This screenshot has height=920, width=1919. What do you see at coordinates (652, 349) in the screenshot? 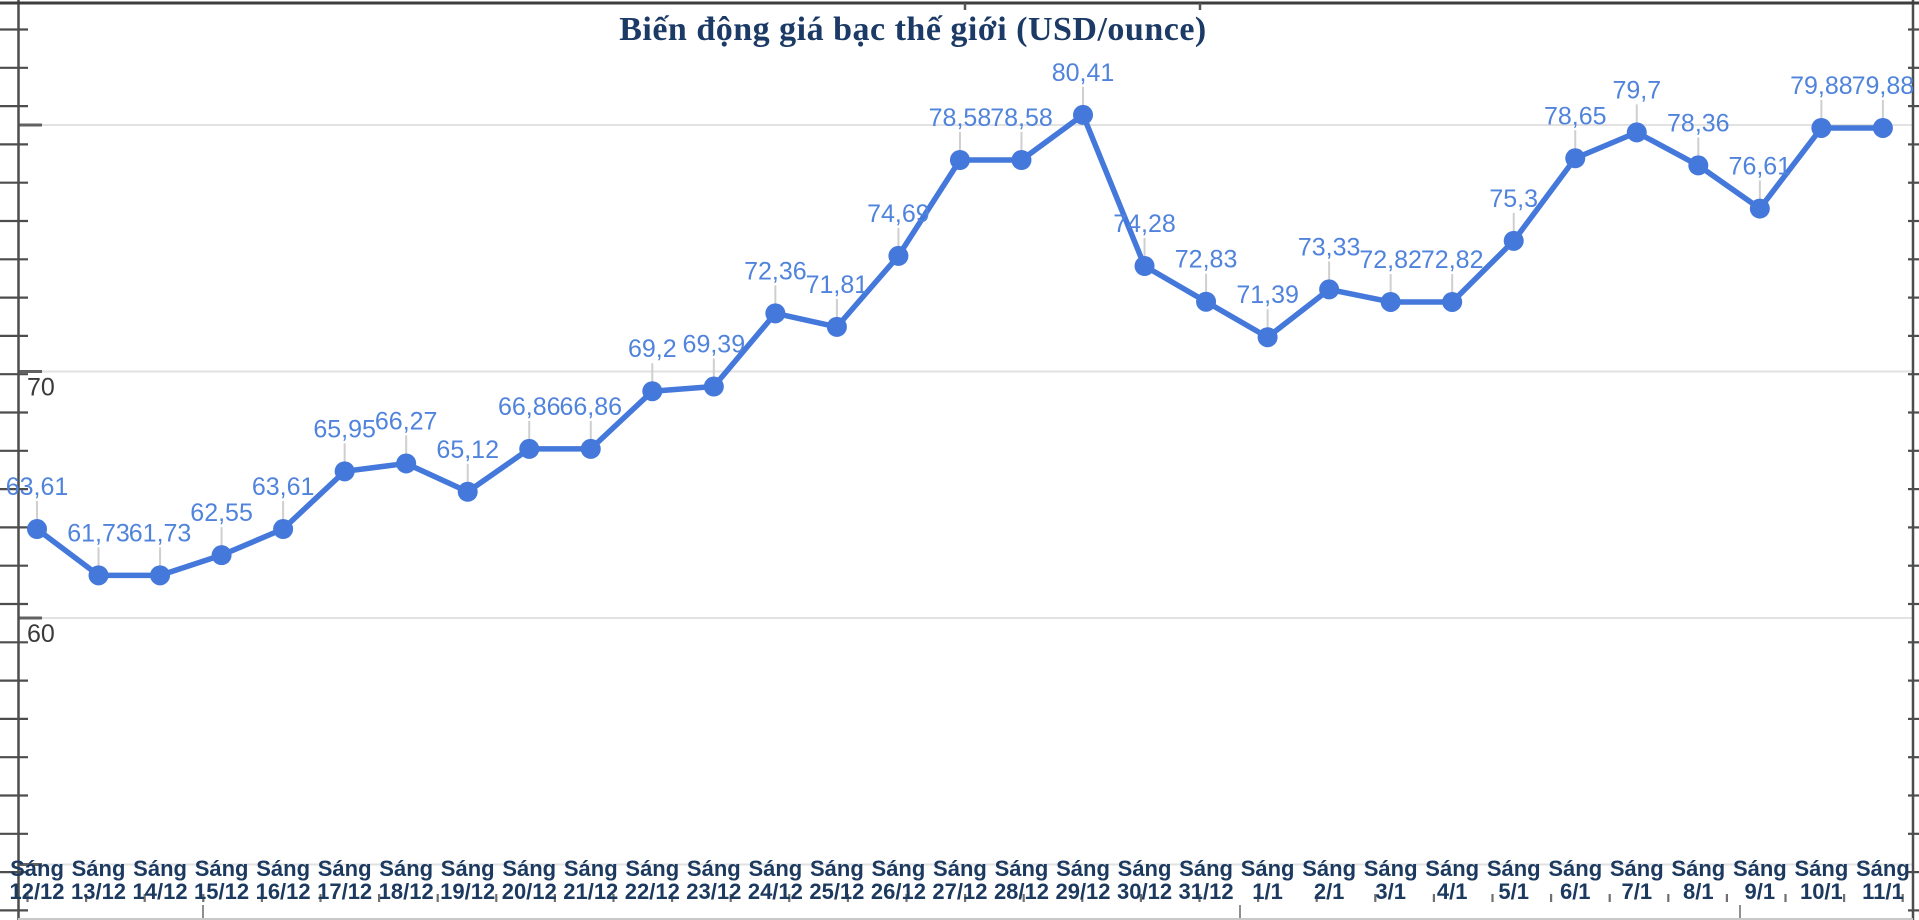
I see `value-label: 69,2` at bounding box center [652, 349].